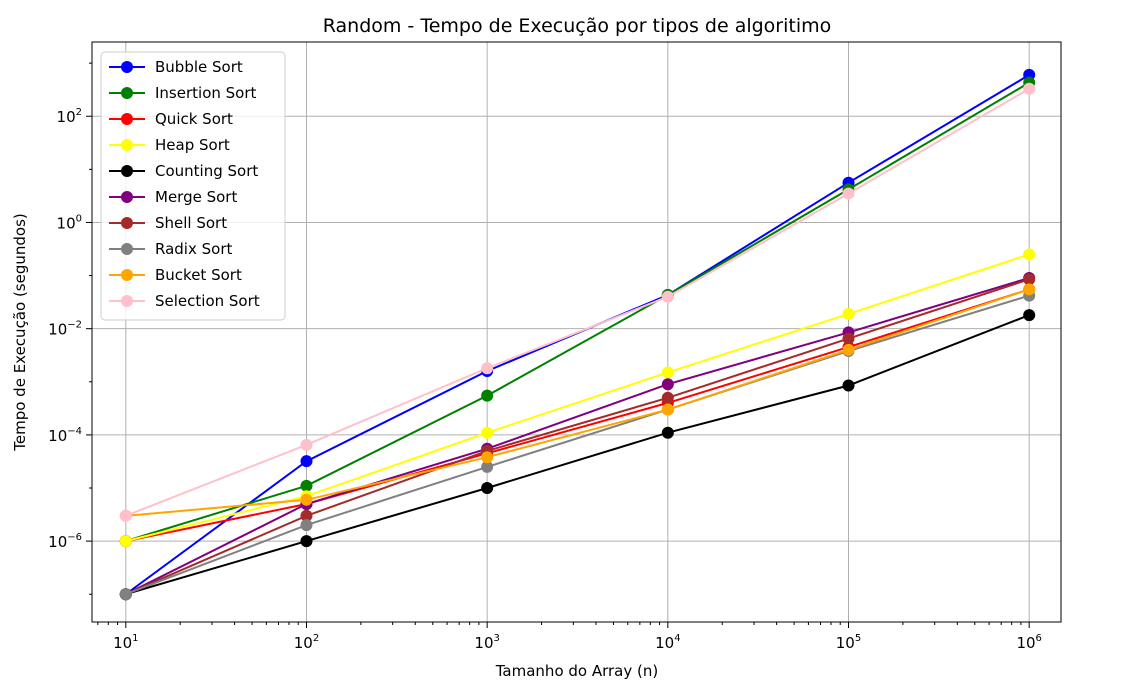 This screenshot has width=1126, height=693. Describe the element at coordinates (306, 642) in the screenshot. I see `x-tick-label: 10²` at that location.